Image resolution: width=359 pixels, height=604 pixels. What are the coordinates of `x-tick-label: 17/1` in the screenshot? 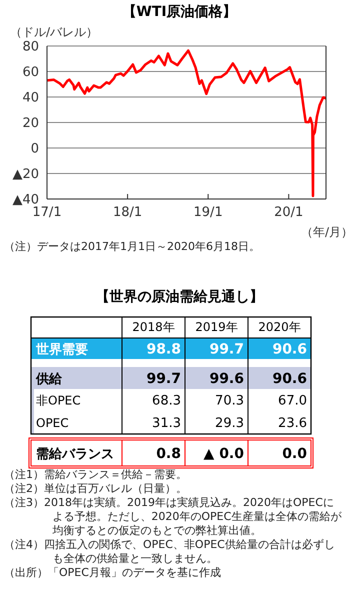 It's located at (47, 212).